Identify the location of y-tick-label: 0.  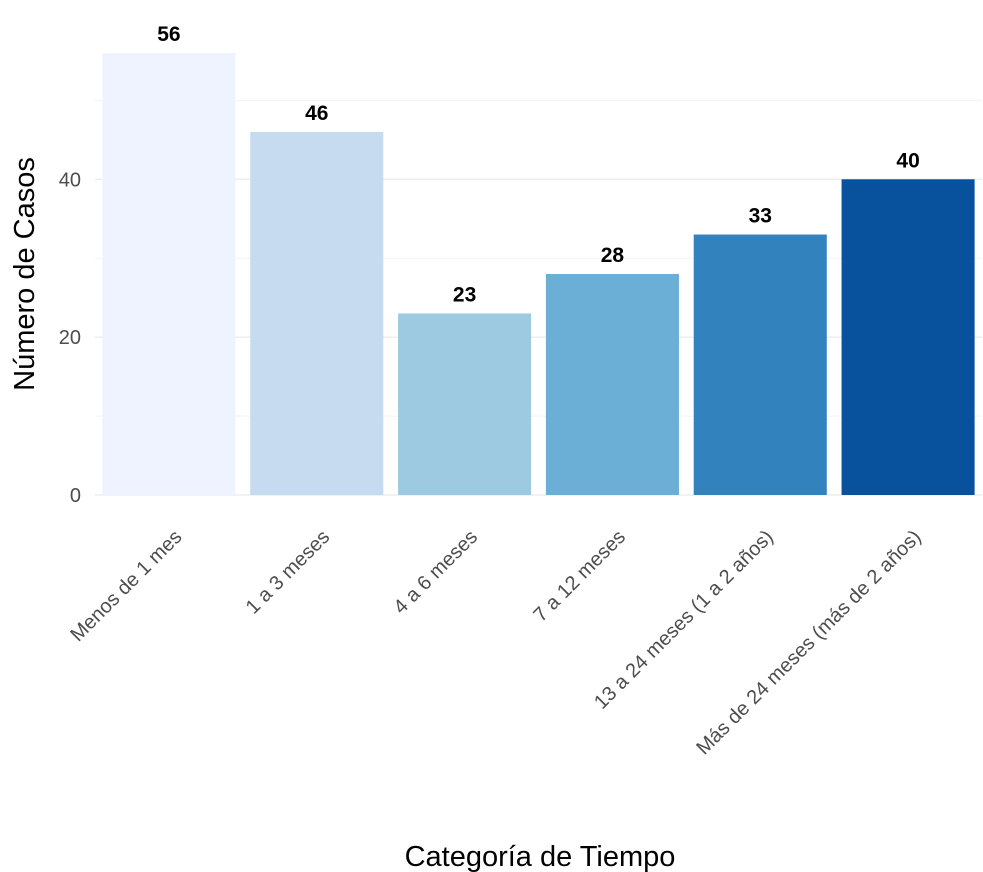
(75, 496).